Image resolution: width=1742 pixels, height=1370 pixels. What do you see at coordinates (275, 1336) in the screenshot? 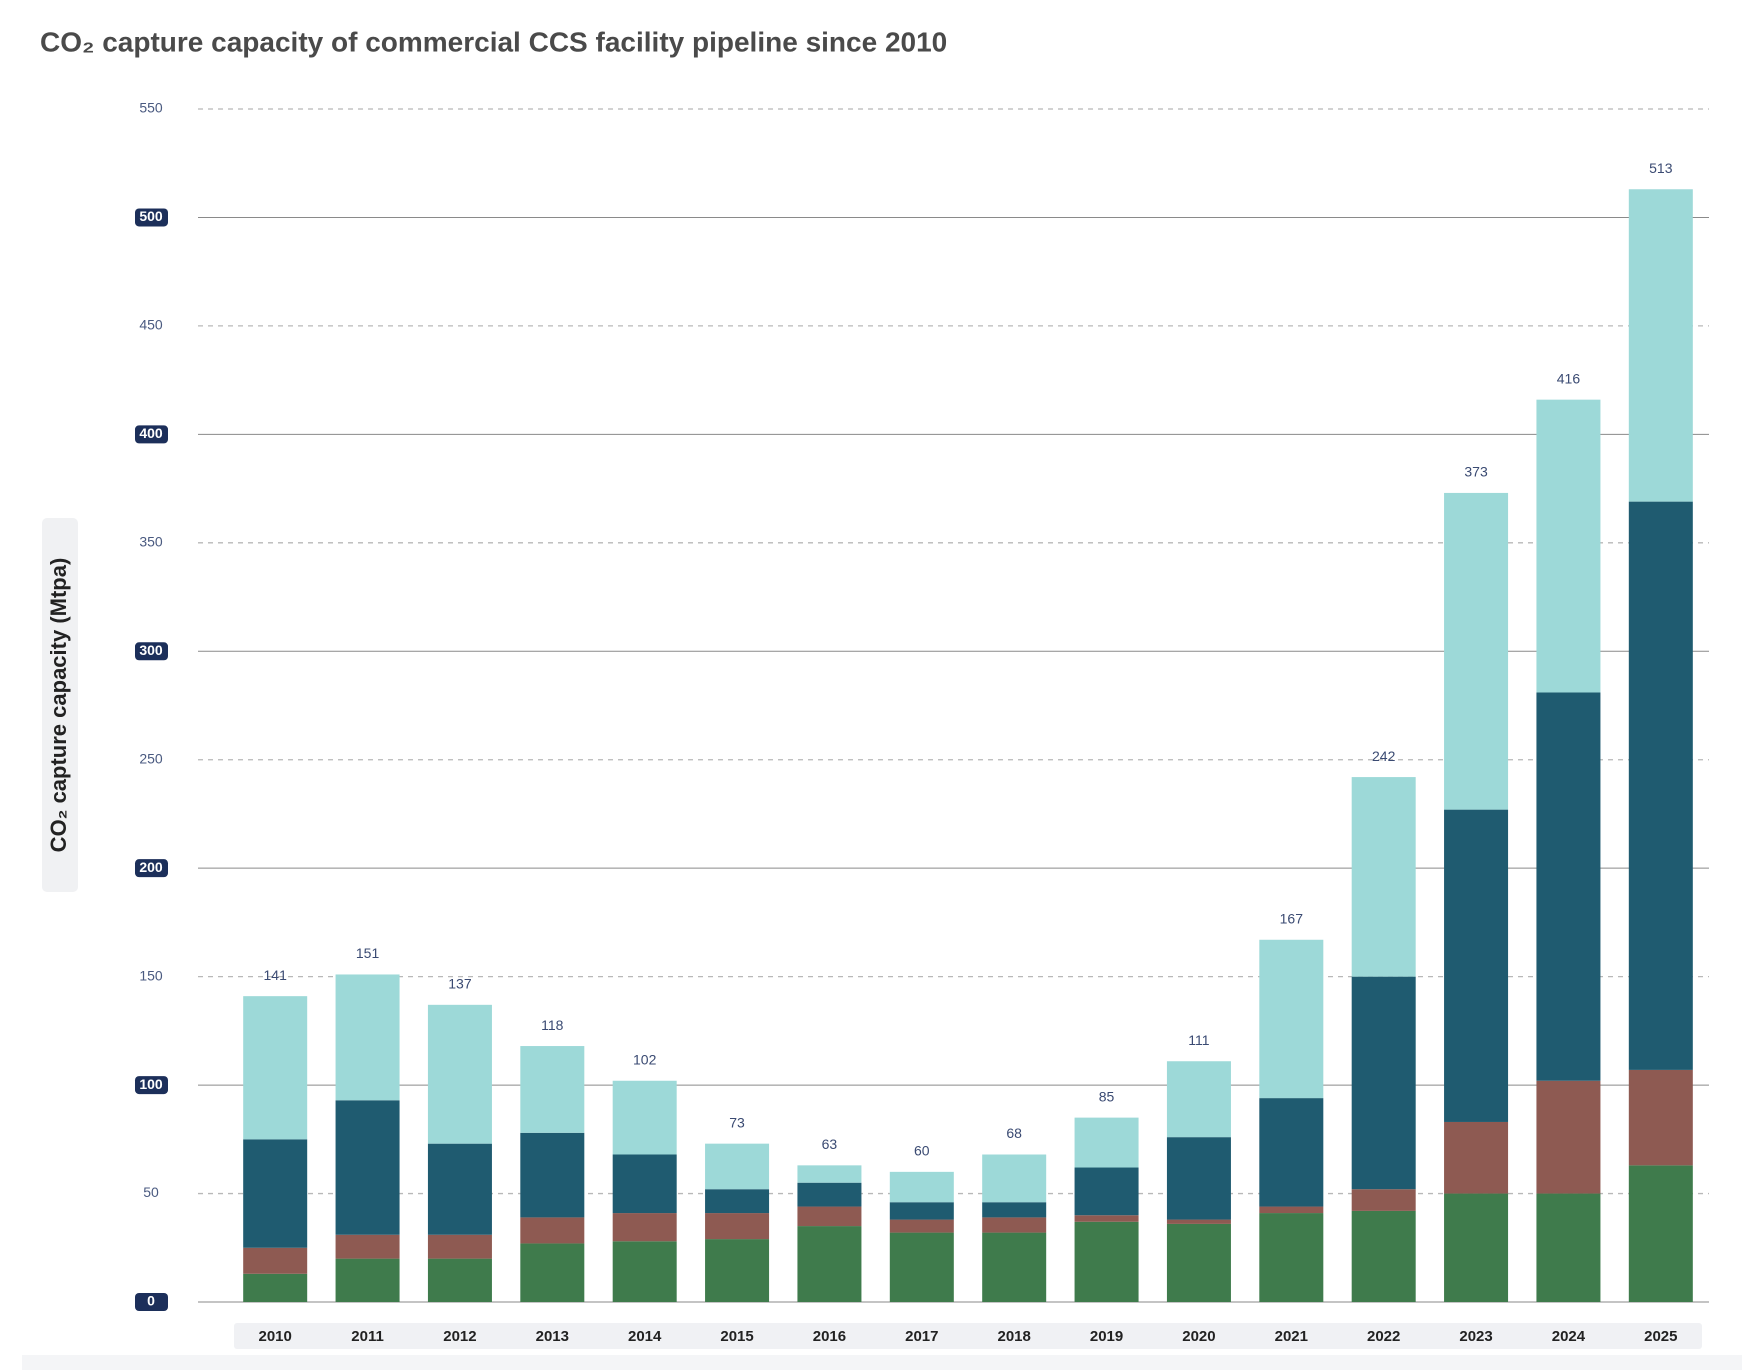
I see `x-tick-label: 2010` at bounding box center [275, 1336].